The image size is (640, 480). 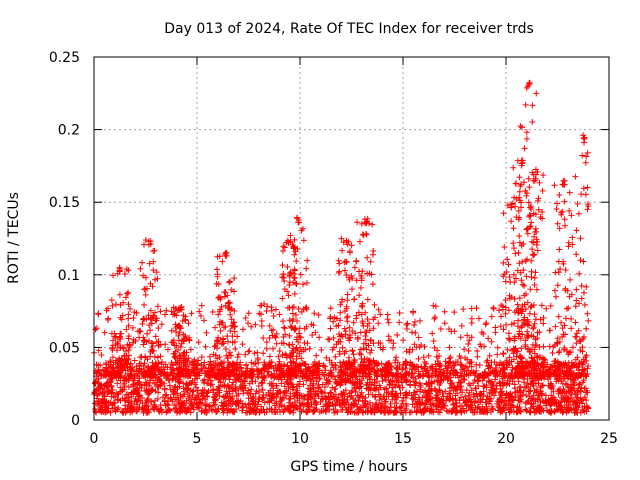 What do you see at coordinates (69, 131) in the screenshot?
I see `y-tick-label: 0.2` at bounding box center [69, 131].